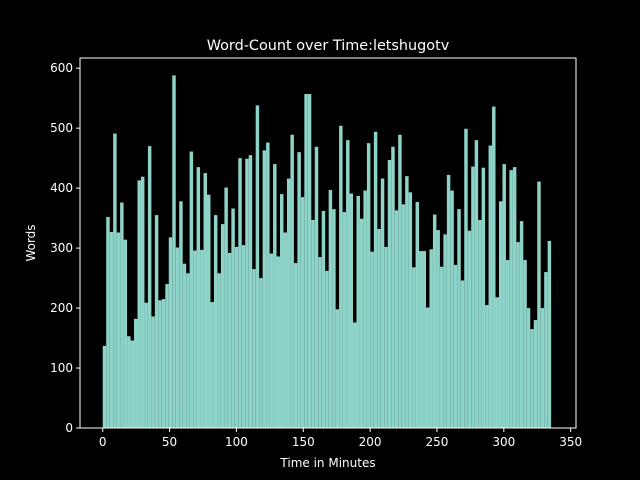 This screenshot has width=640, height=480. I want to click on y-tick-label: 0, so click(69, 428).